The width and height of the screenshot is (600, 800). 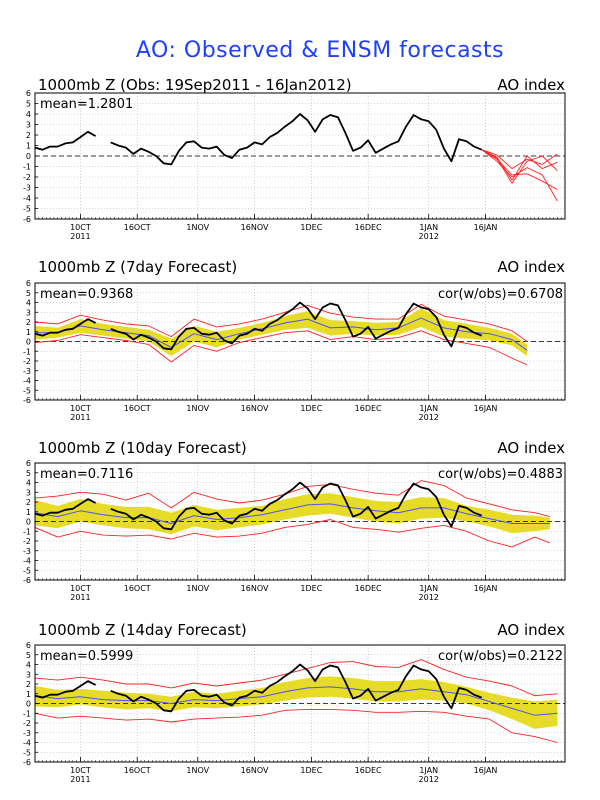 I want to click on correlation-stat-label: cor(w/obs)=0.6708, so click(x=500, y=294).